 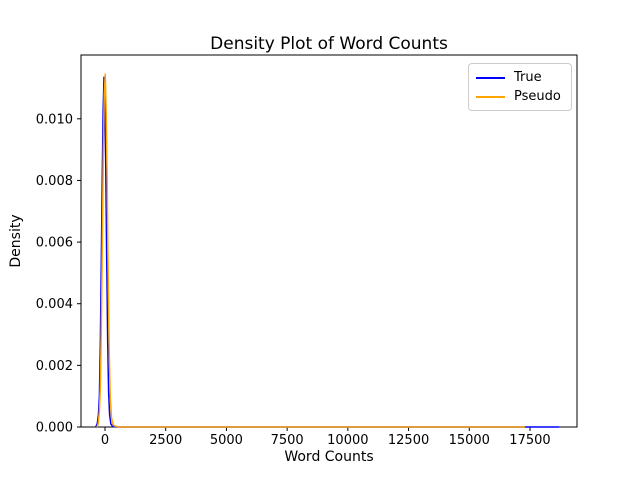 What do you see at coordinates (490, 96) in the screenshot?
I see `legend-line-pseudo-icon` at bounding box center [490, 96].